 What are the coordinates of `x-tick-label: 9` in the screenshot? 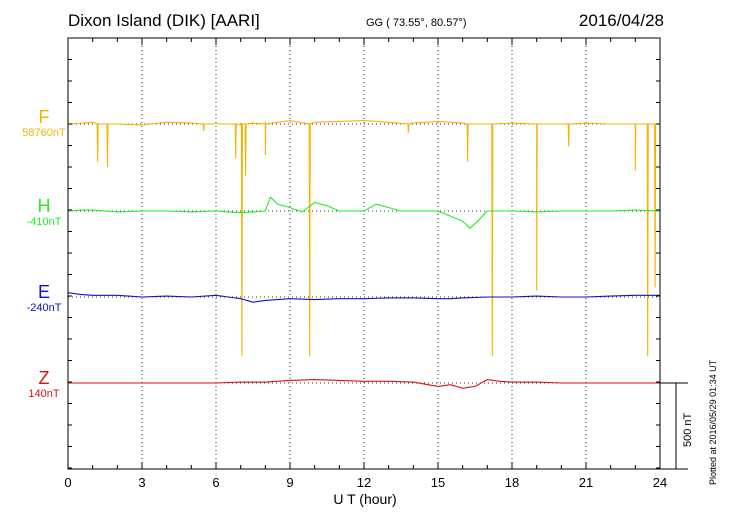 It's located at (289, 482).